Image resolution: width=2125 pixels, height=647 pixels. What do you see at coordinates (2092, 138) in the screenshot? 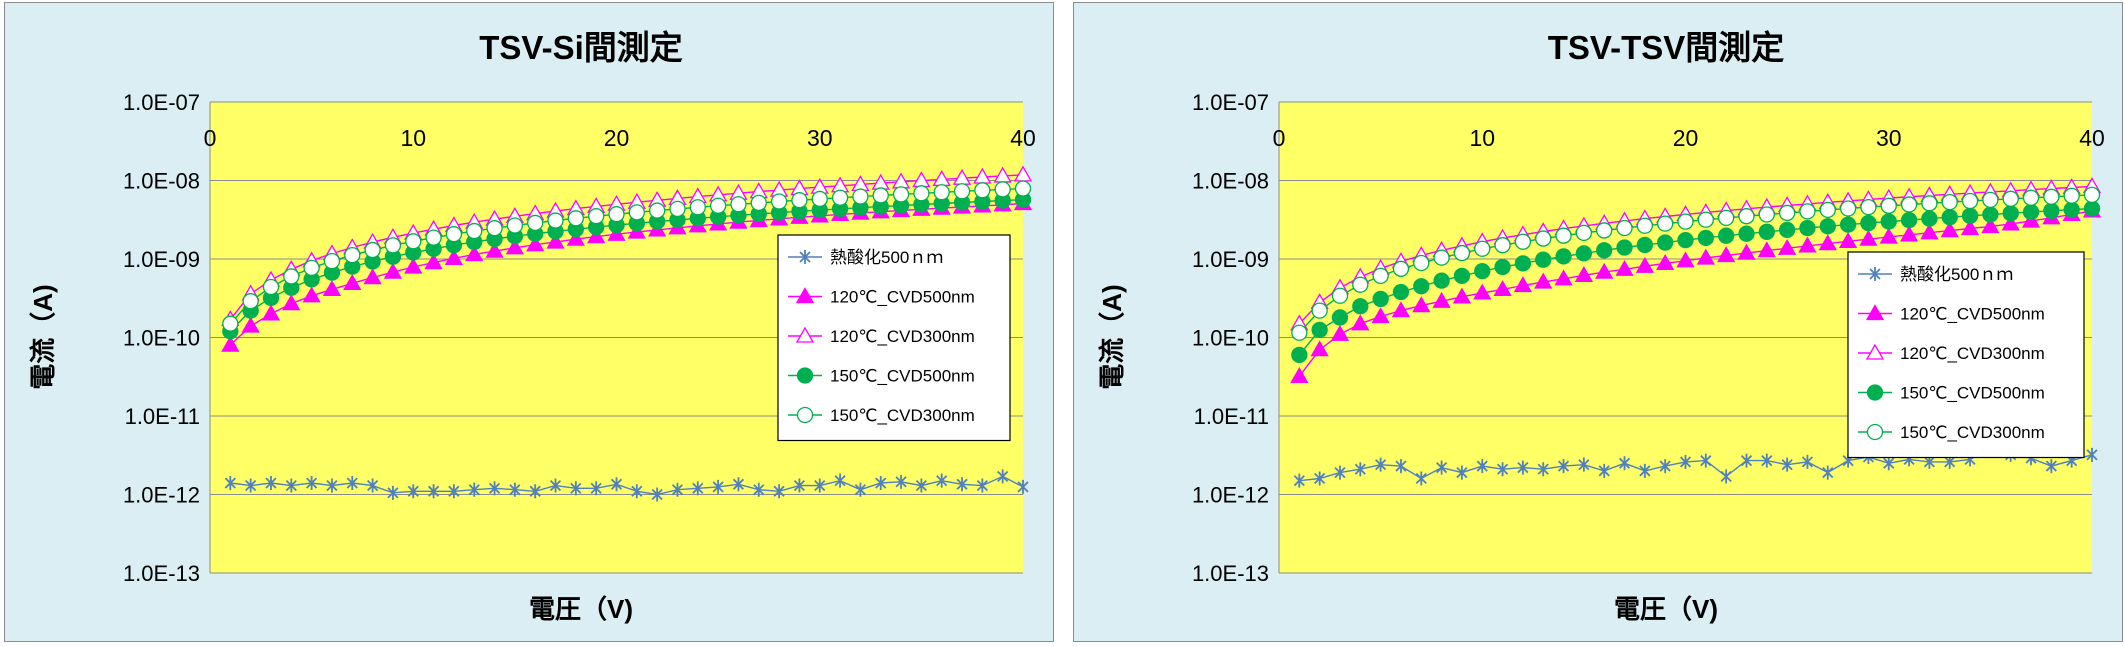
I see `x-tick-label: 40` at bounding box center [2092, 138].